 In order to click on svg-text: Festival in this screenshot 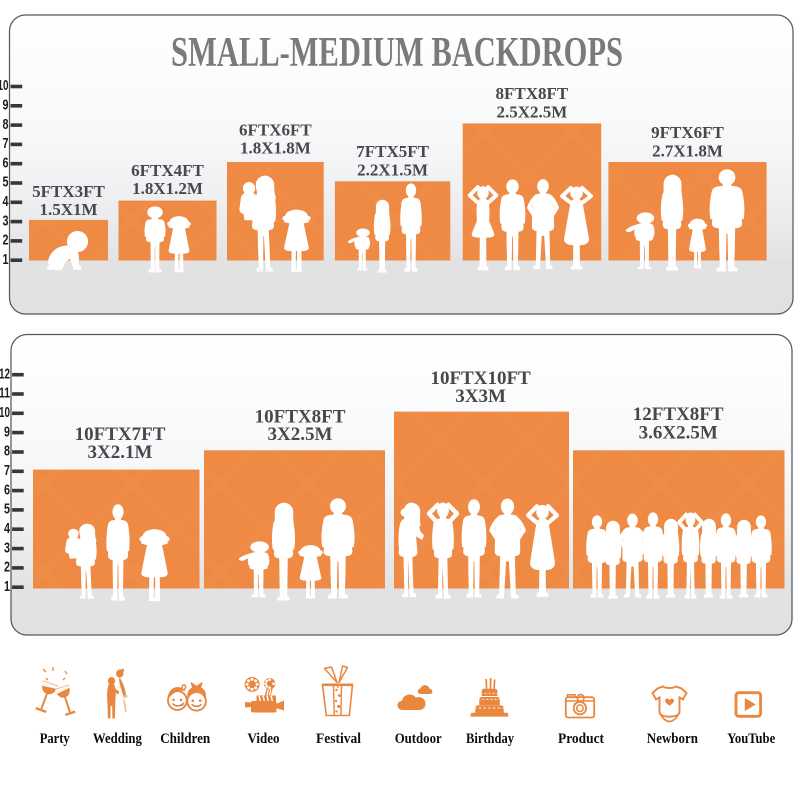, I will do `click(338, 739)`.